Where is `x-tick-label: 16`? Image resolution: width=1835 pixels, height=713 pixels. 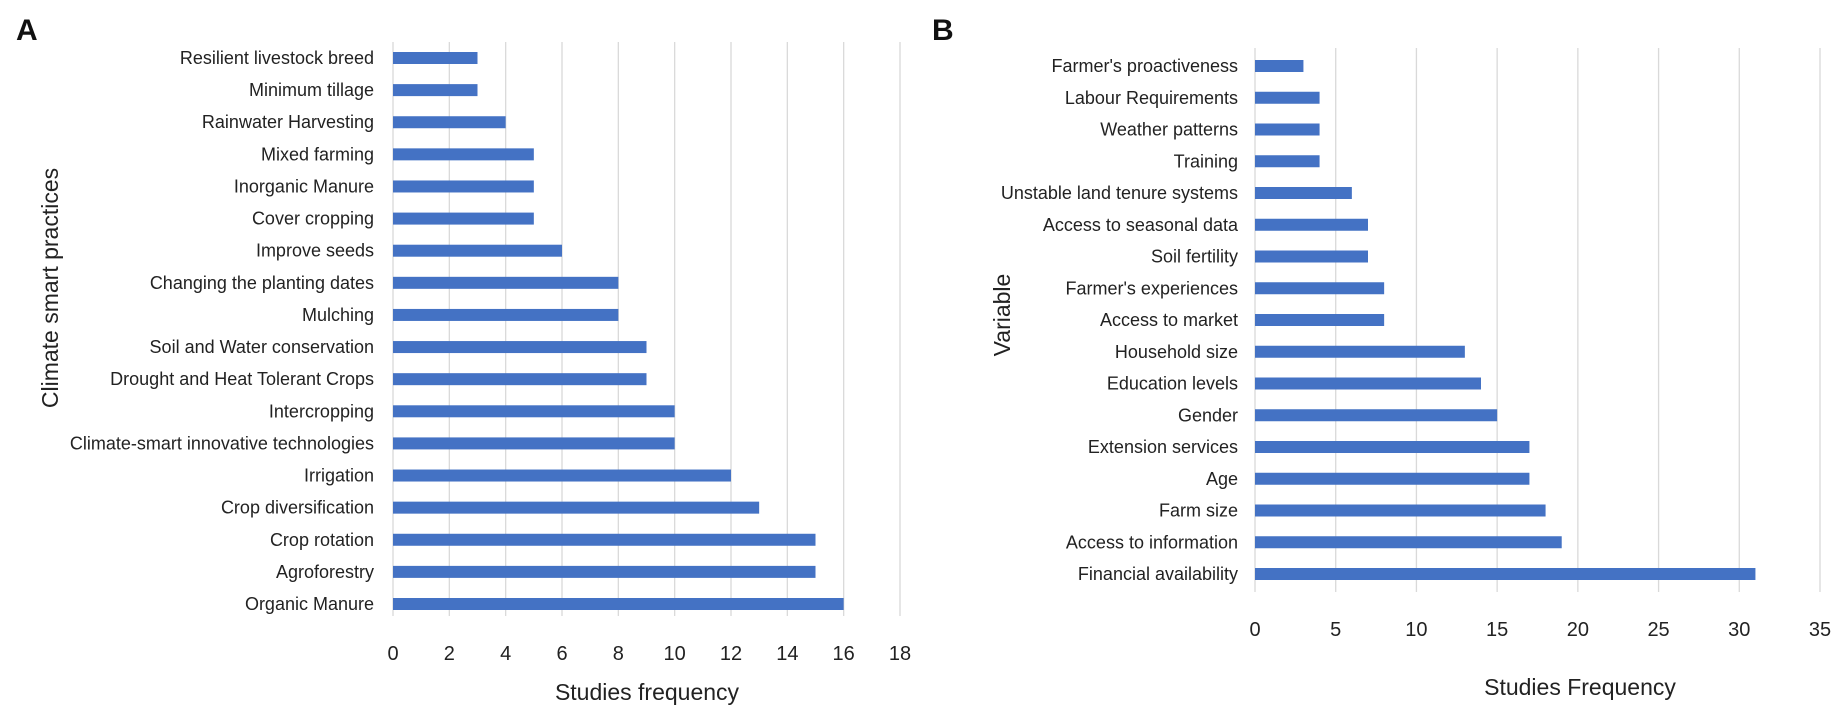 x-tick-label: 16 is located at coordinates (844, 654).